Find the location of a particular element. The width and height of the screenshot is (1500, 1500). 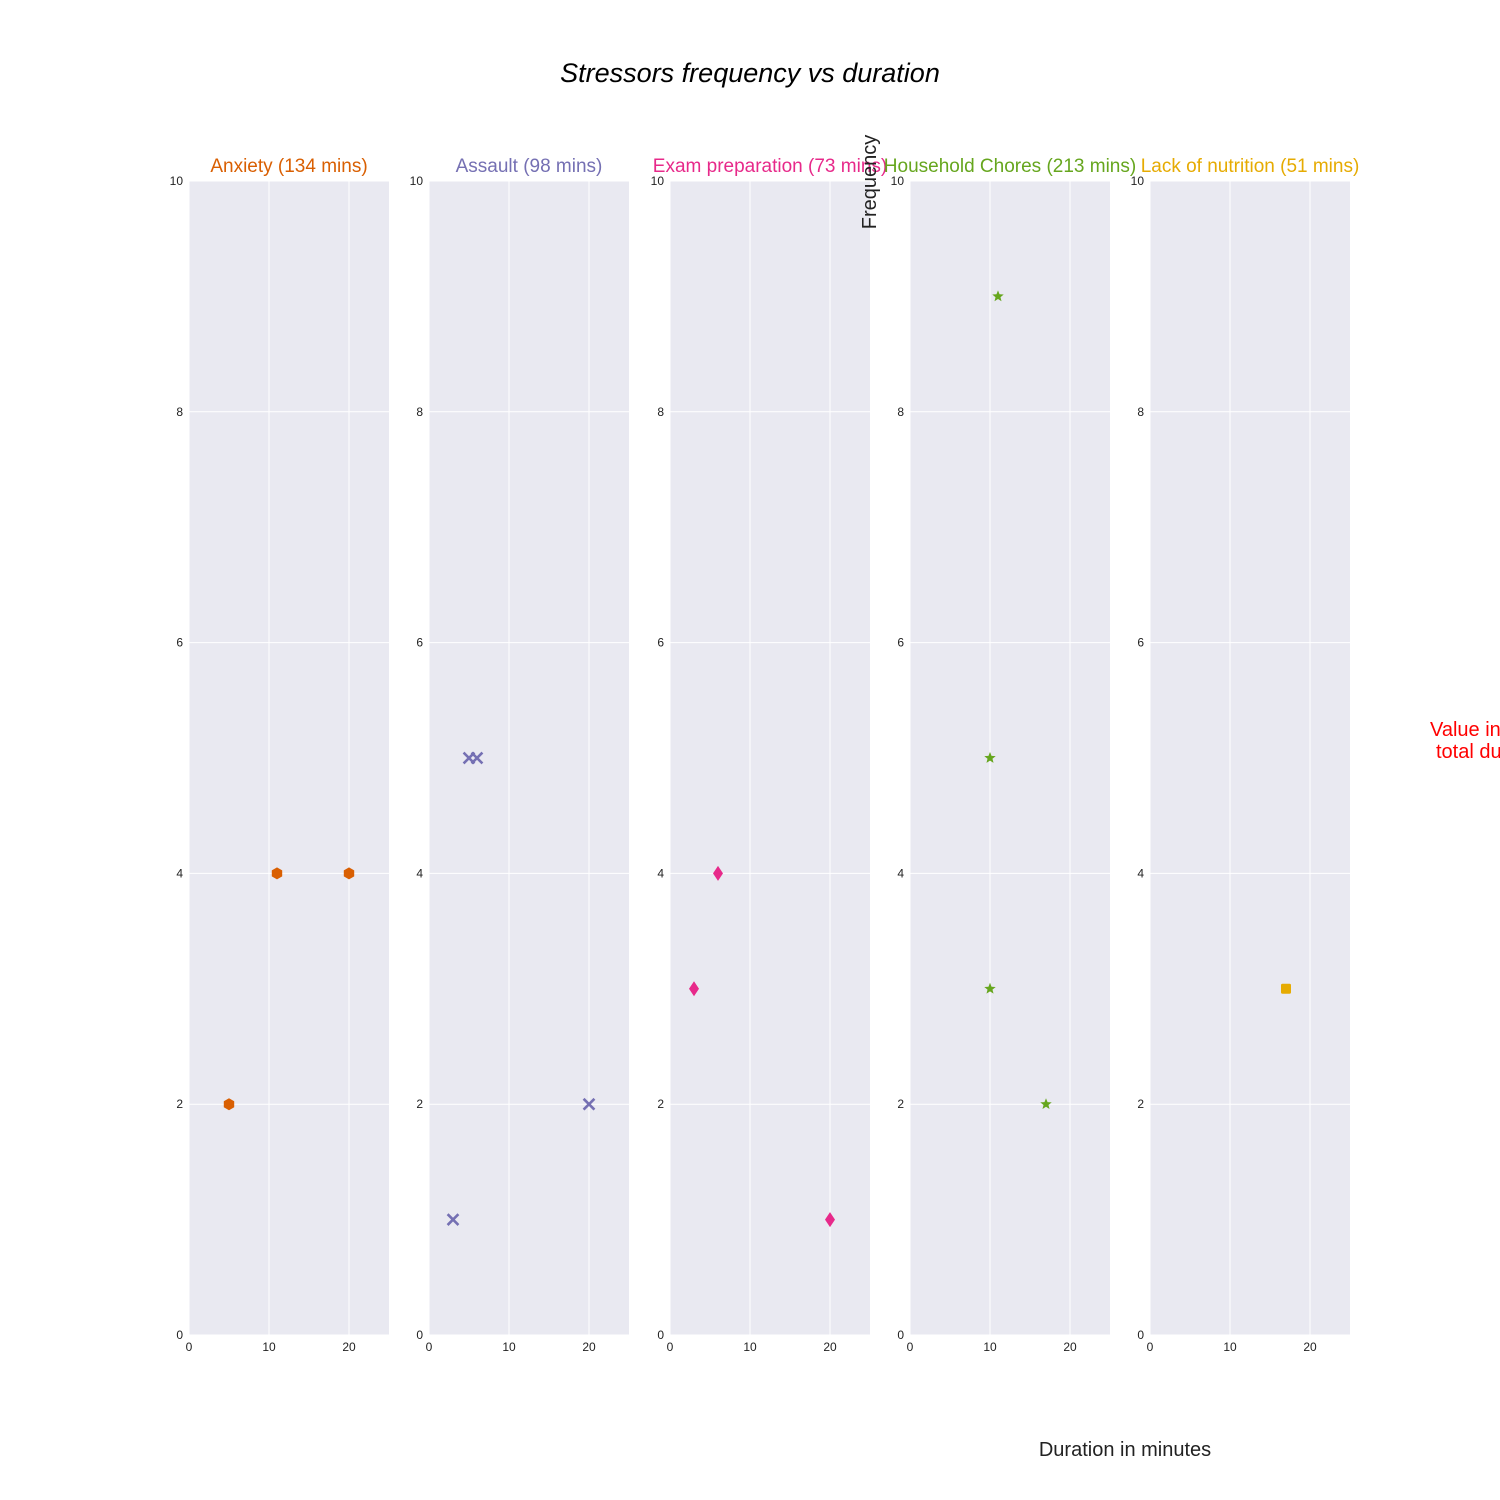

panel-title: Lack of nutrition (51 mins) is located at coordinates (1250, 166).